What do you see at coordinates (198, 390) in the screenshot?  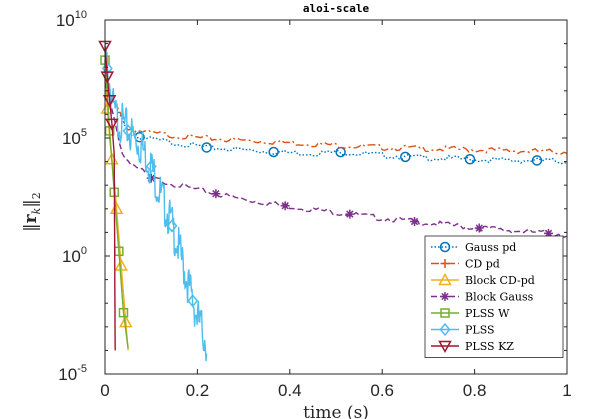 I see `x-tick-label: 0.2` at bounding box center [198, 390].